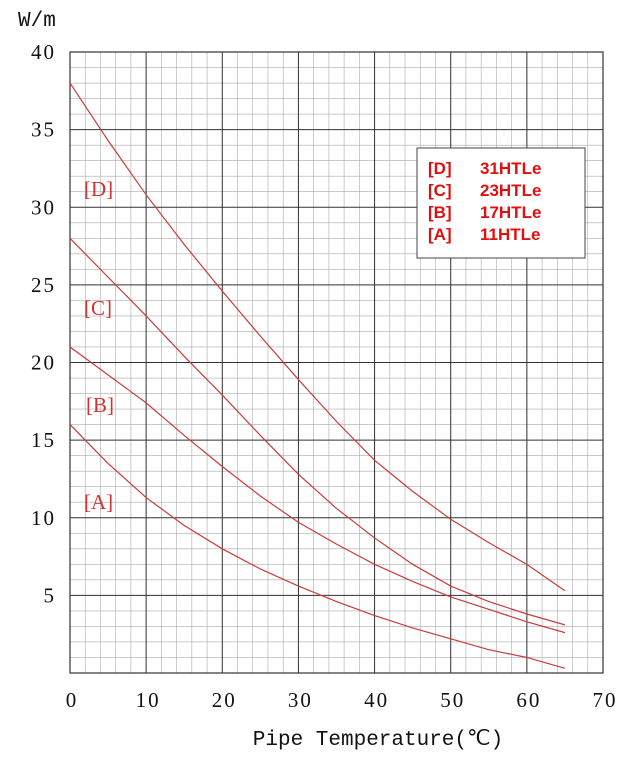  I want to click on legend-name: 31HTLe, so click(510, 168).